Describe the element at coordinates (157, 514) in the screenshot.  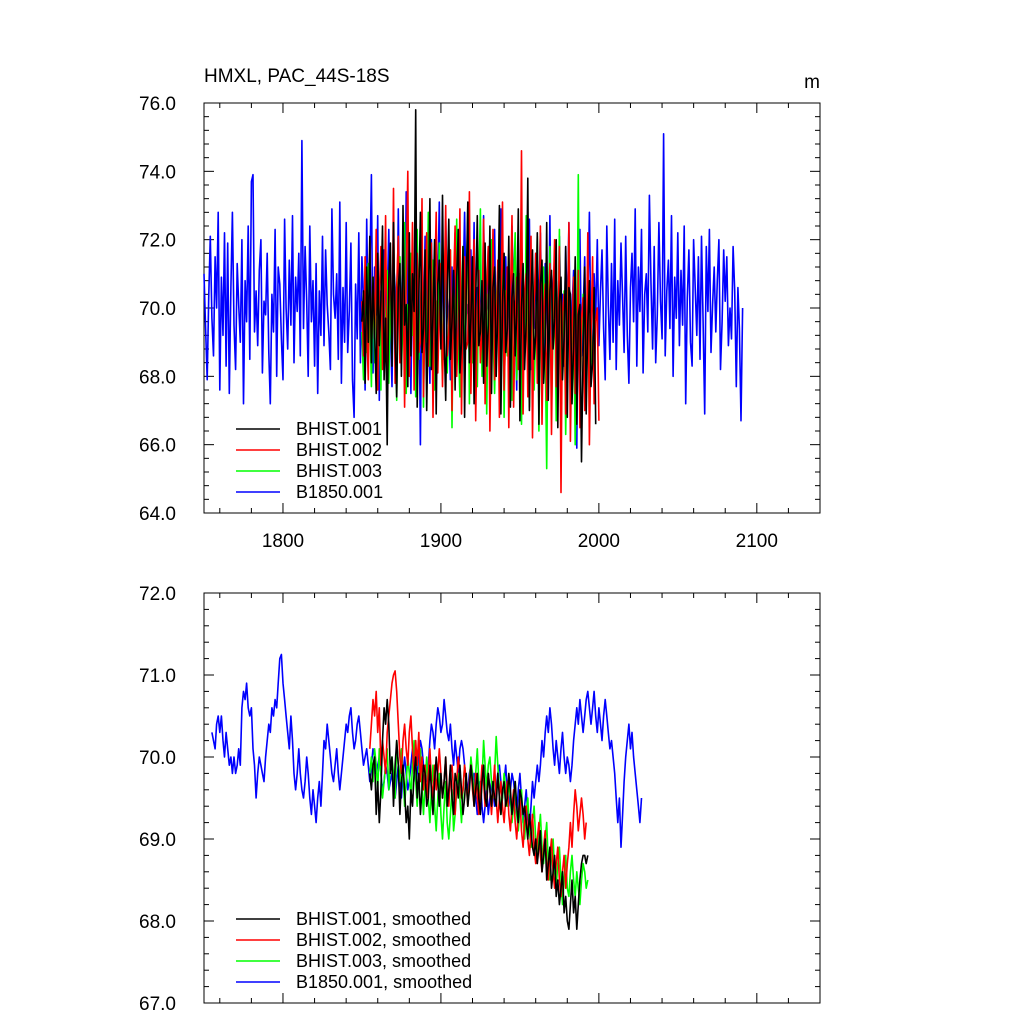
I see `y-tick-label: 64.0` at that location.